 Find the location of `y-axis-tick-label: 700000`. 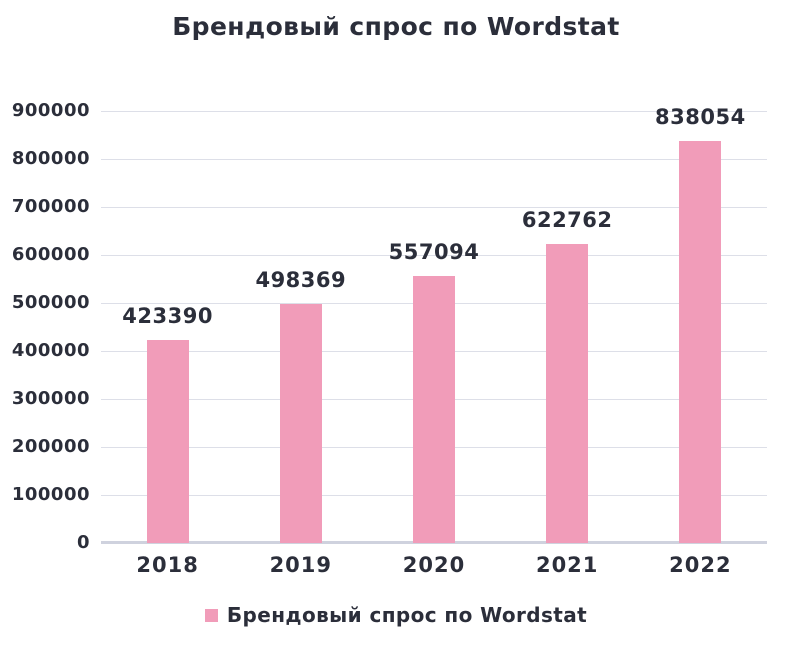

y-axis-tick-label: 700000 is located at coordinates (50, 206).